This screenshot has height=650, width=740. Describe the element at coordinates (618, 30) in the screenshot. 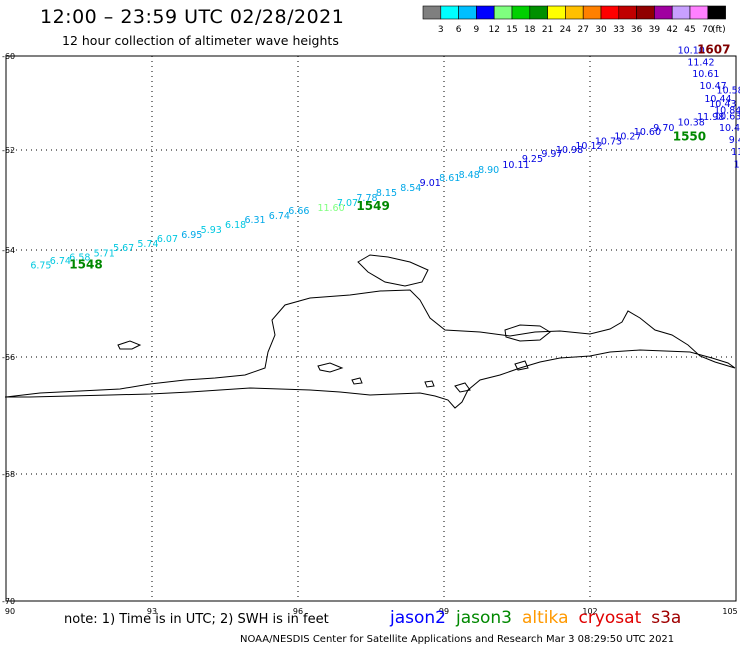

I see `colorbar-tick-label: 33` at that location.